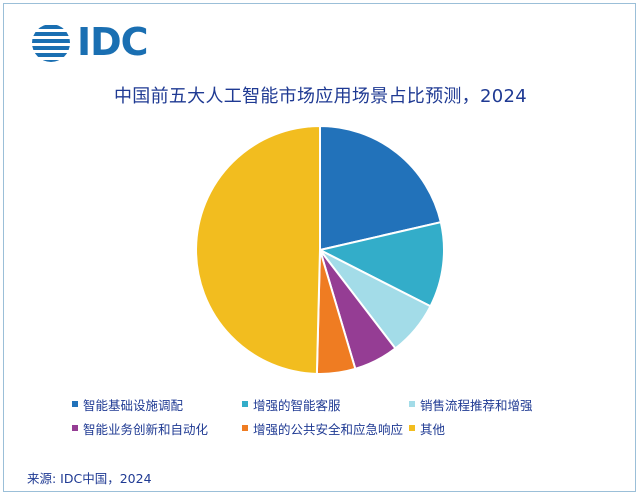 This screenshot has width=641, height=497. I want to click on idc-logo: IDC, so click(92, 42).